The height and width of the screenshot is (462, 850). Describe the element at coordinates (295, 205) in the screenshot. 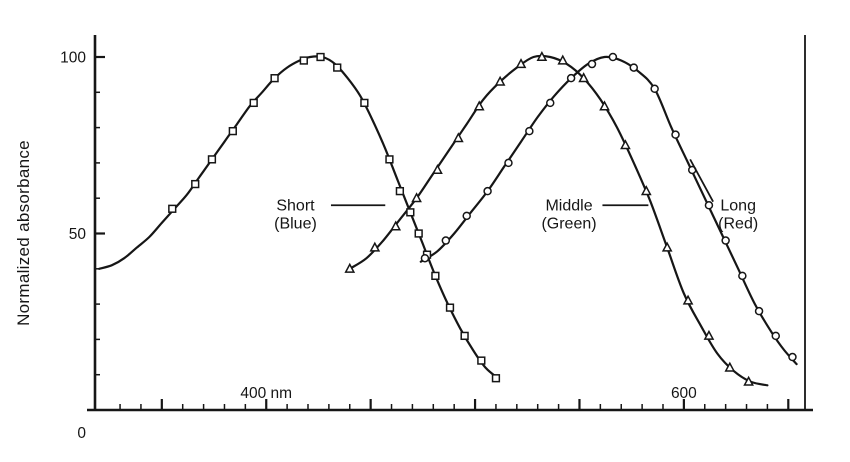

I see `annotation-short-label-line1: Short` at that location.